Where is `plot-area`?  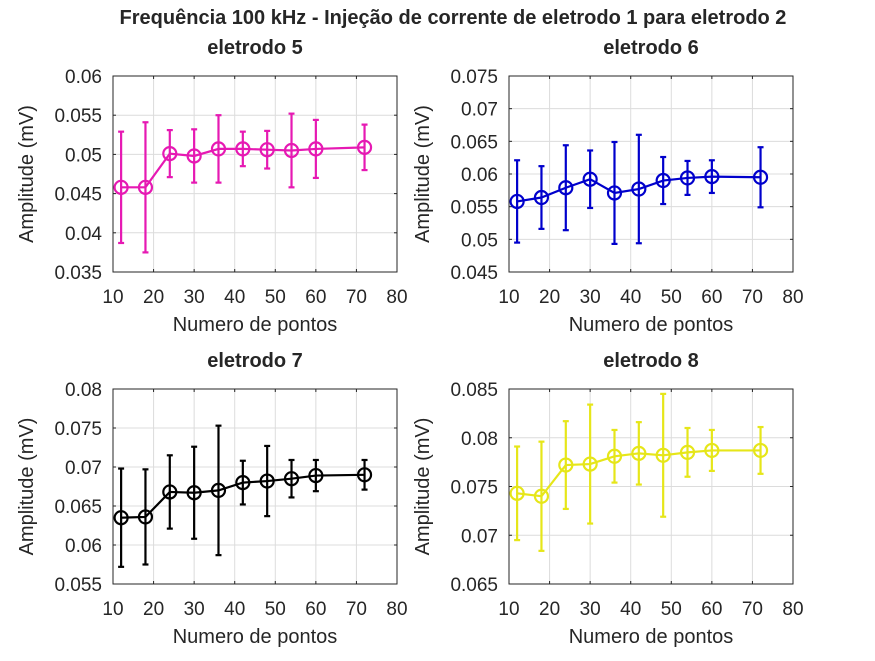
plot-area is located at coordinates (255, 174).